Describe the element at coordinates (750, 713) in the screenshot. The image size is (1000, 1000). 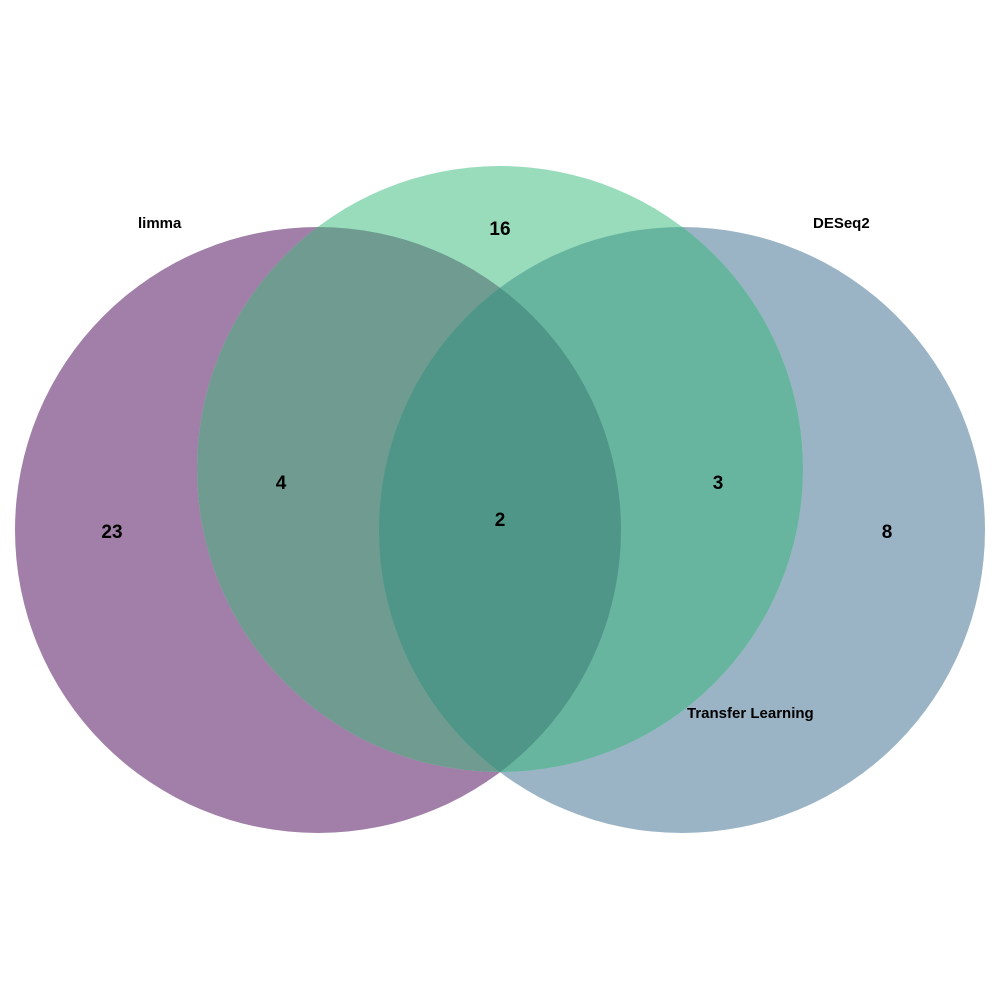
I see `set-label-transfer-learning: Transfer Learning` at that location.